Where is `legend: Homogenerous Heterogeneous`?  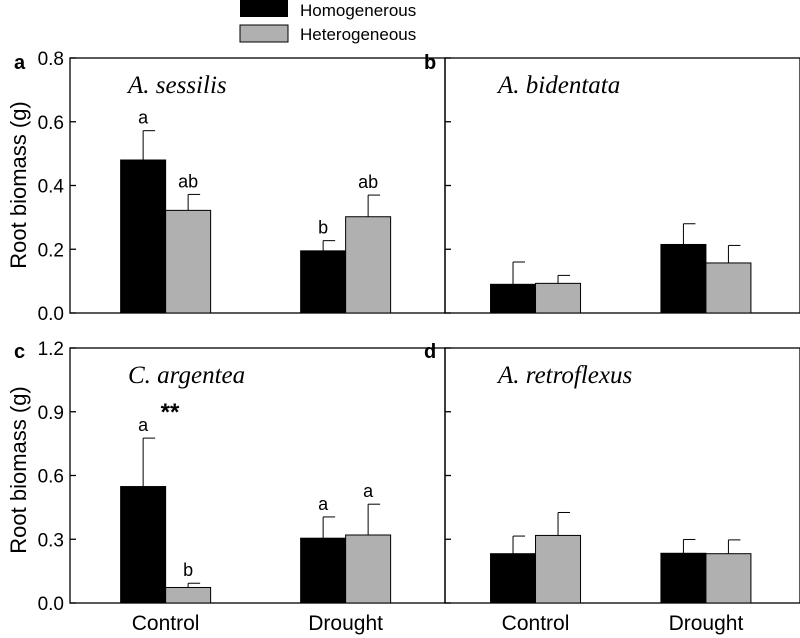 legend: Homogenerous Heterogeneous is located at coordinates (327, 22).